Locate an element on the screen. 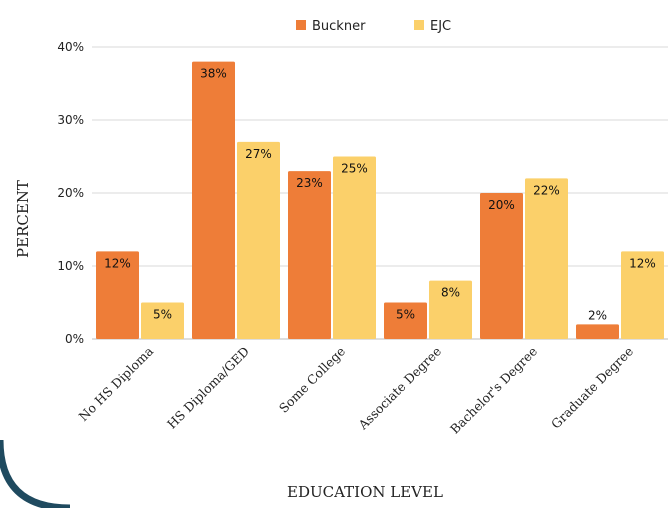 Image resolution: width=670 pixels, height=508 pixels. y-axis-ticks: 0% 10% 20% 30% 40% is located at coordinates (70, 193).